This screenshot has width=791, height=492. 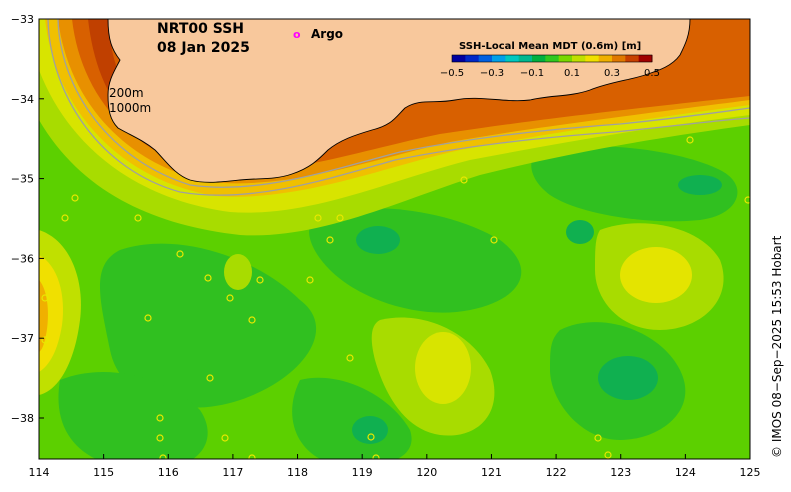 What do you see at coordinates (22, 19) in the screenshot?
I see `y-tick-label: −33` at bounding box center [22, 19].